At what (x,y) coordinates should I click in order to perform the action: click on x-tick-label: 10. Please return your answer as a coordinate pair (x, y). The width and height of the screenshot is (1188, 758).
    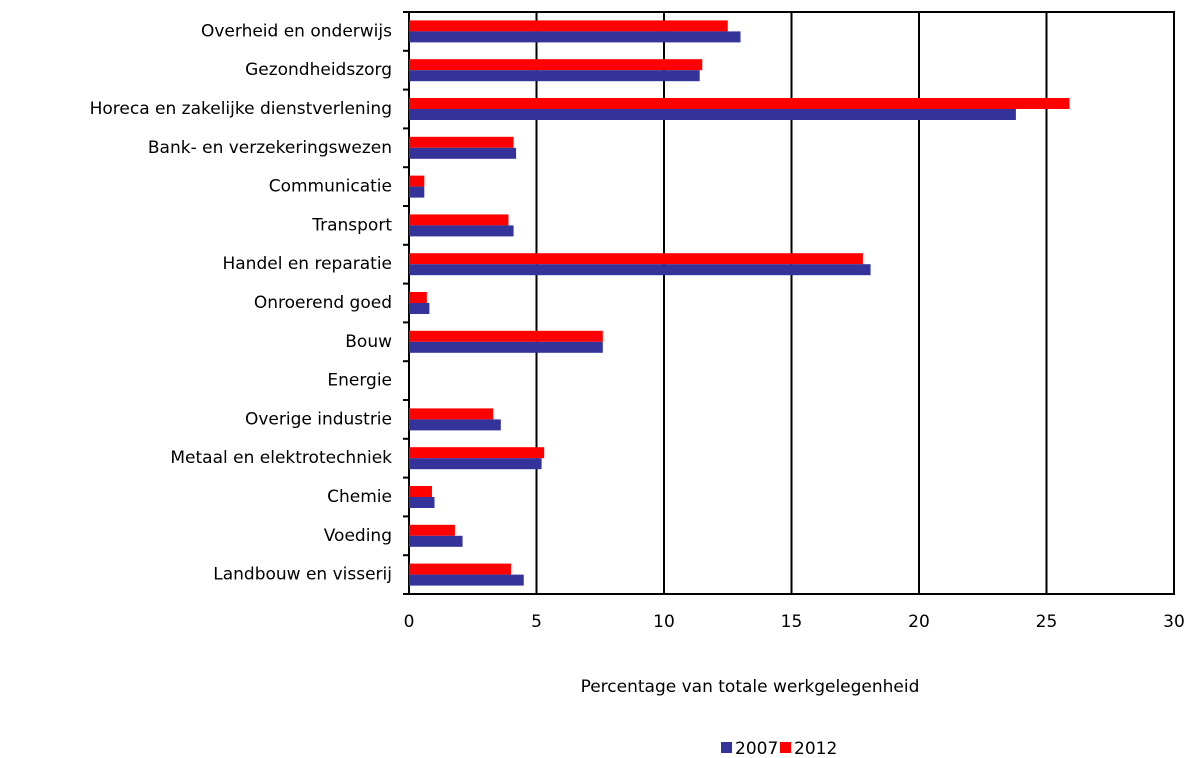
    Looking at the image, I should click on (664, 622).